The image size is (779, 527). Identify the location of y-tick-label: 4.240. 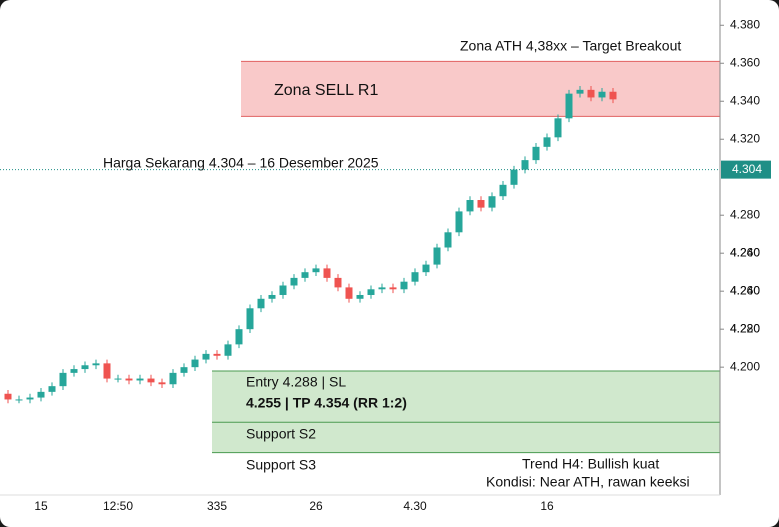
(745, 290).